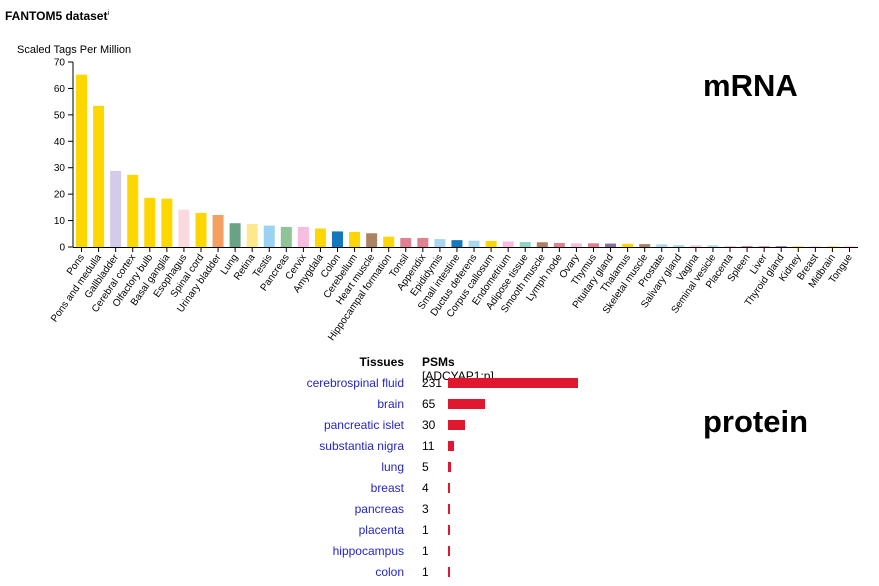 The height and width of the screenshot is (586, 879). Describe the element at coordinates (439, 470) in the screenshot. I see `protein-row: lung 5` at that location.